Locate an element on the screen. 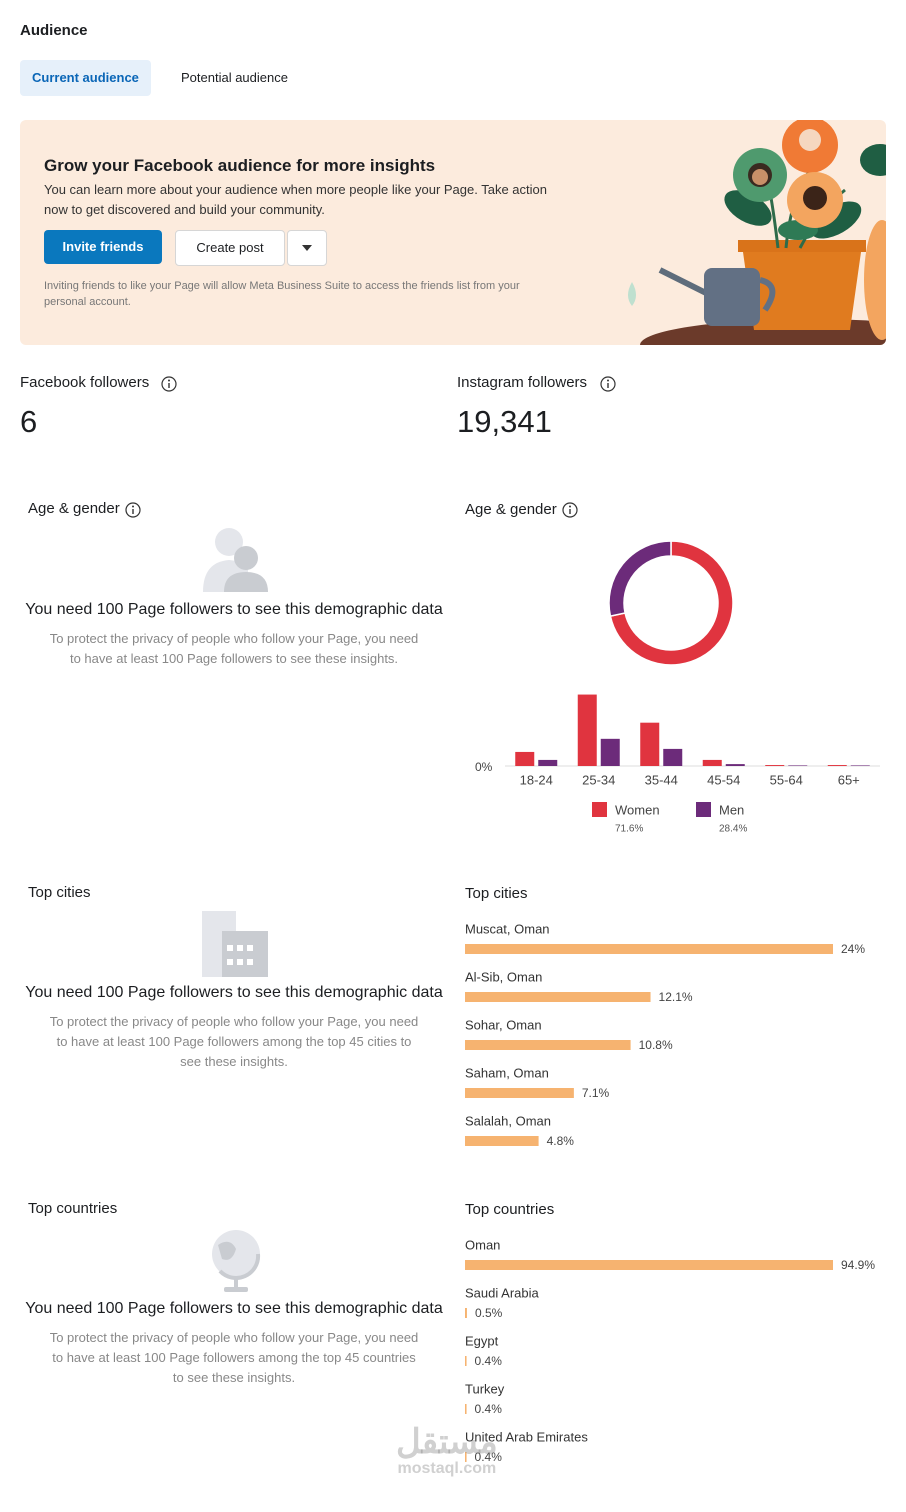 The image size is (906, 1512). value-label: 10.8% is located at coordinates (656, 1045).